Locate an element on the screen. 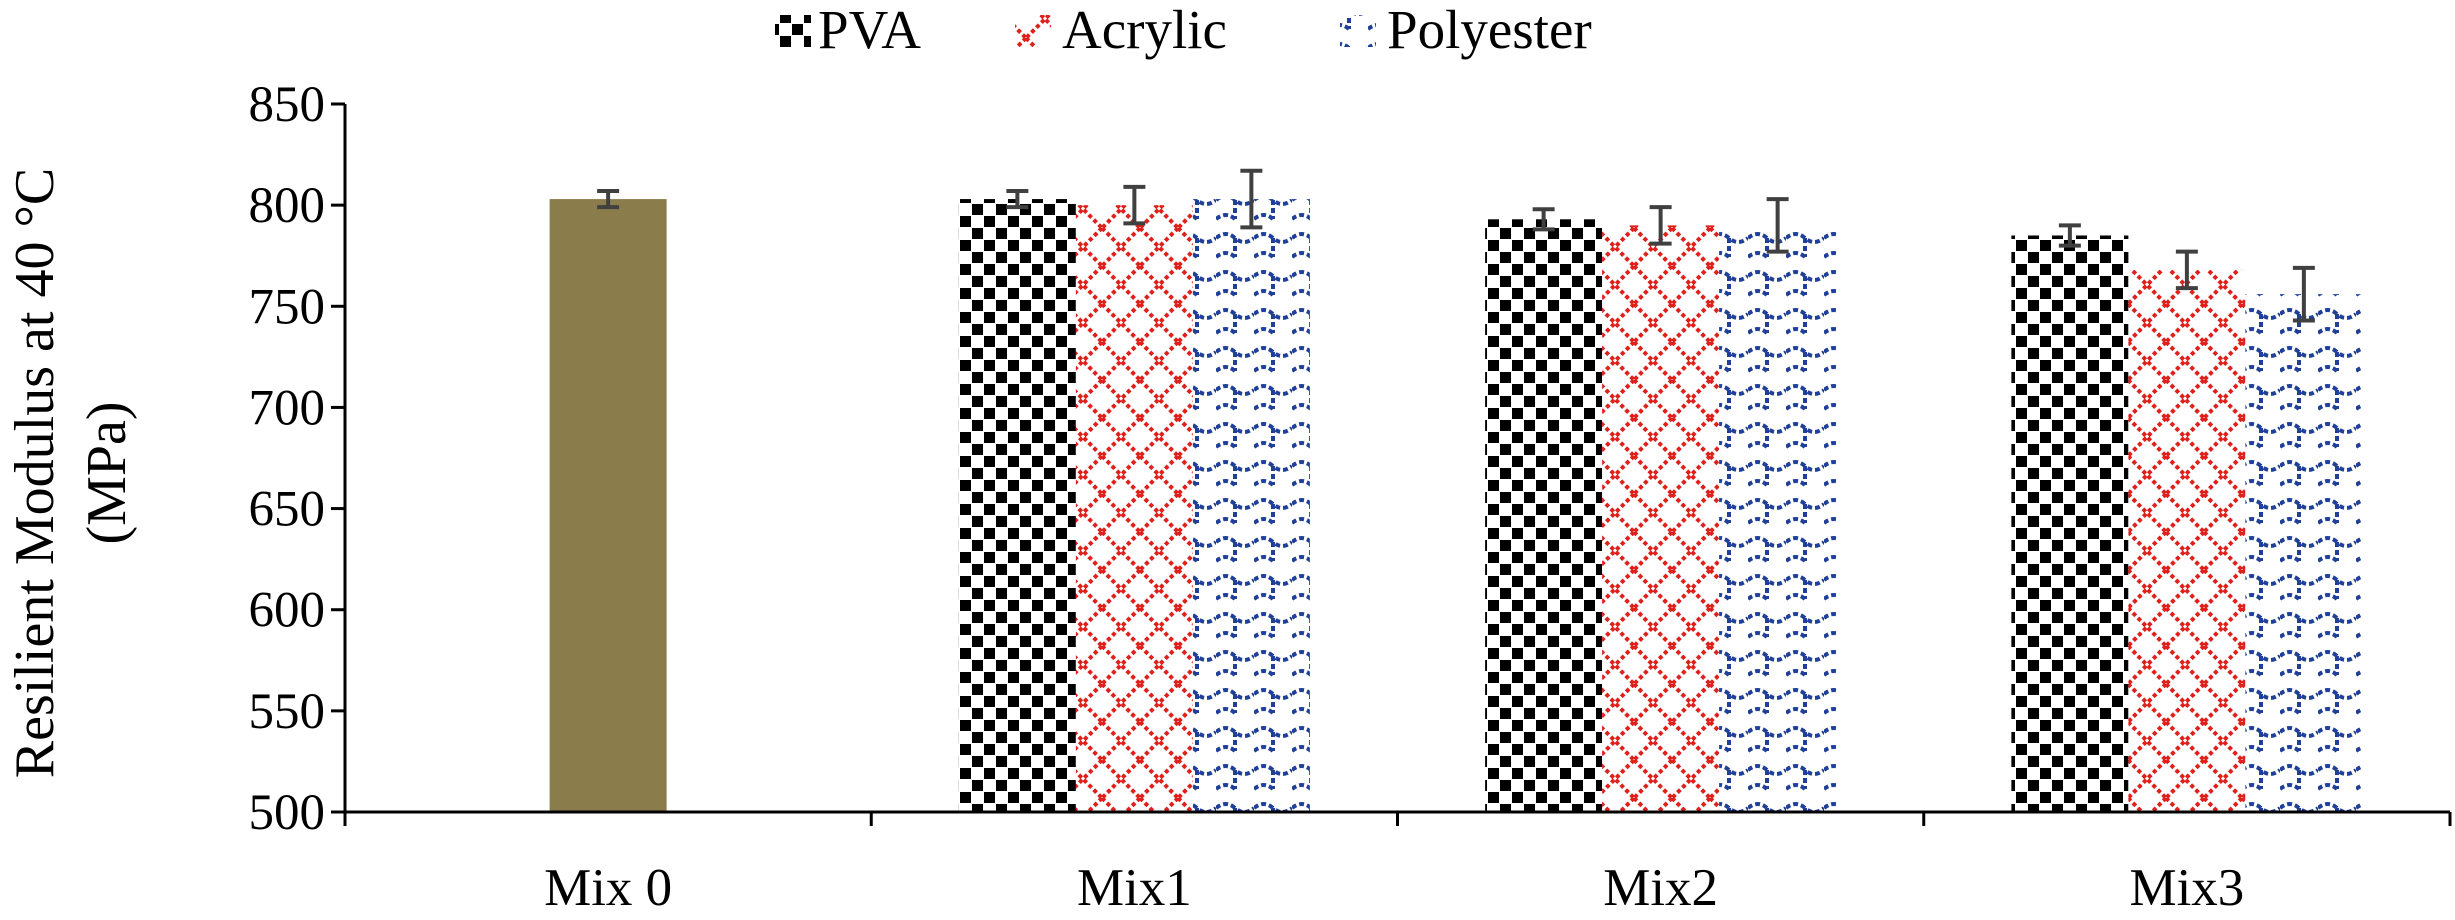 Image resolution: width=2455 pixels, height=920 pixels. legend-item-pva: PVA is located at coordinates (848, 30).